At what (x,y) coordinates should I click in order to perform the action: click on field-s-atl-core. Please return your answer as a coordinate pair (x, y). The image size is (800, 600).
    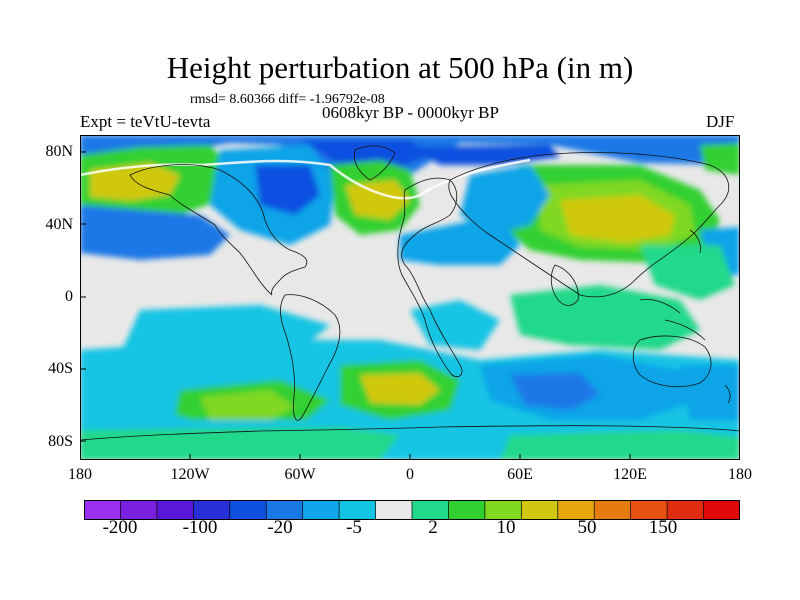
    Looking at the image, I should click on (400, 389).